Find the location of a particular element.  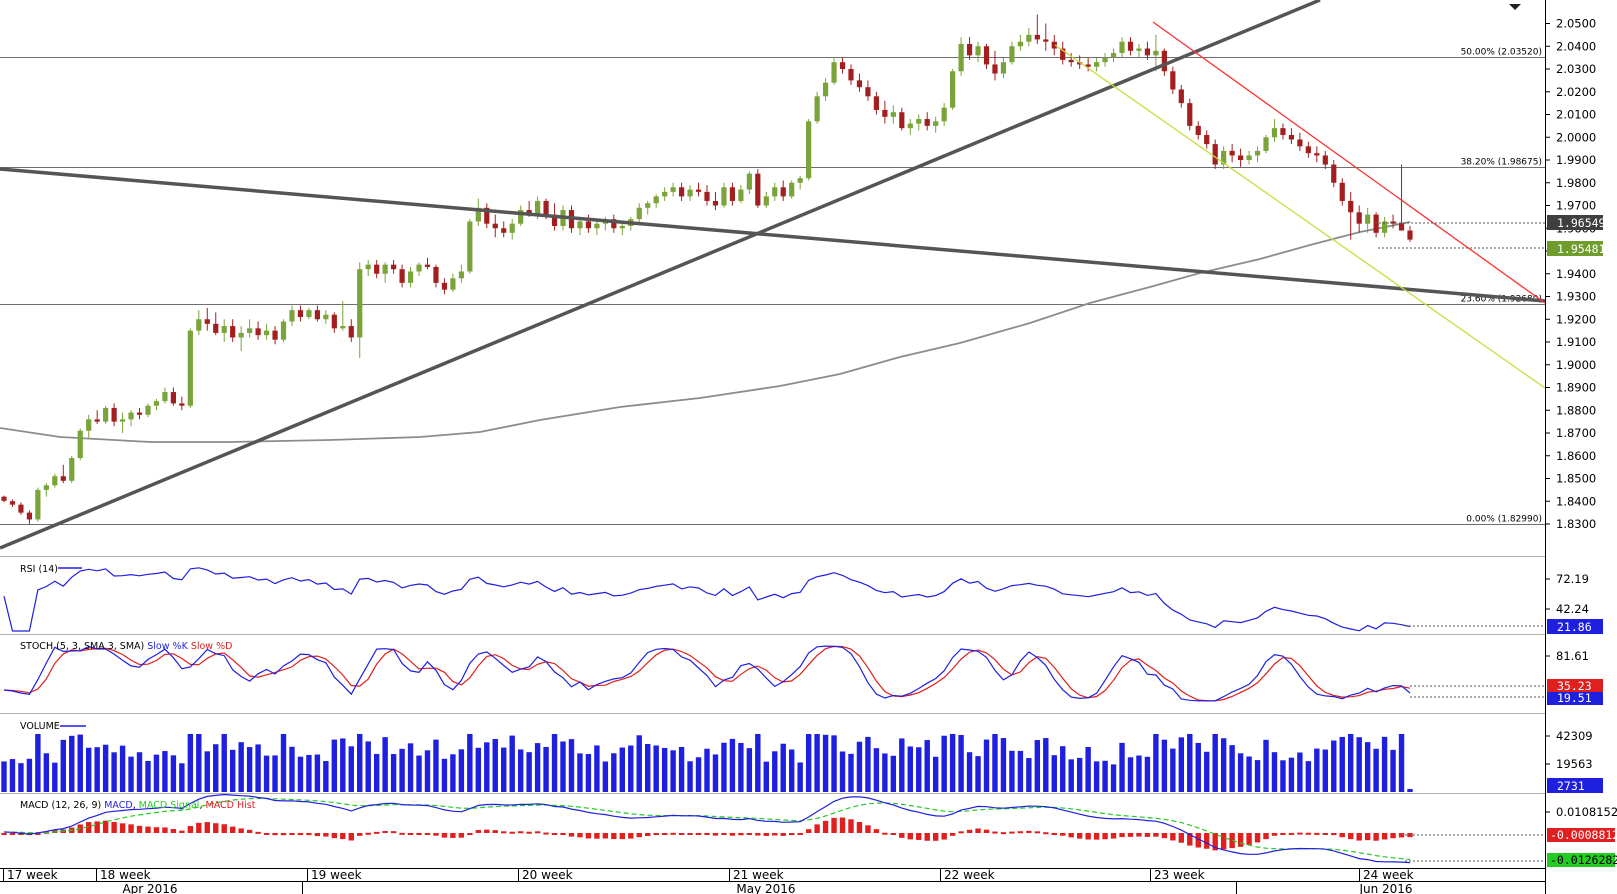

stoch-d-line is located at coordinates (707, 673).